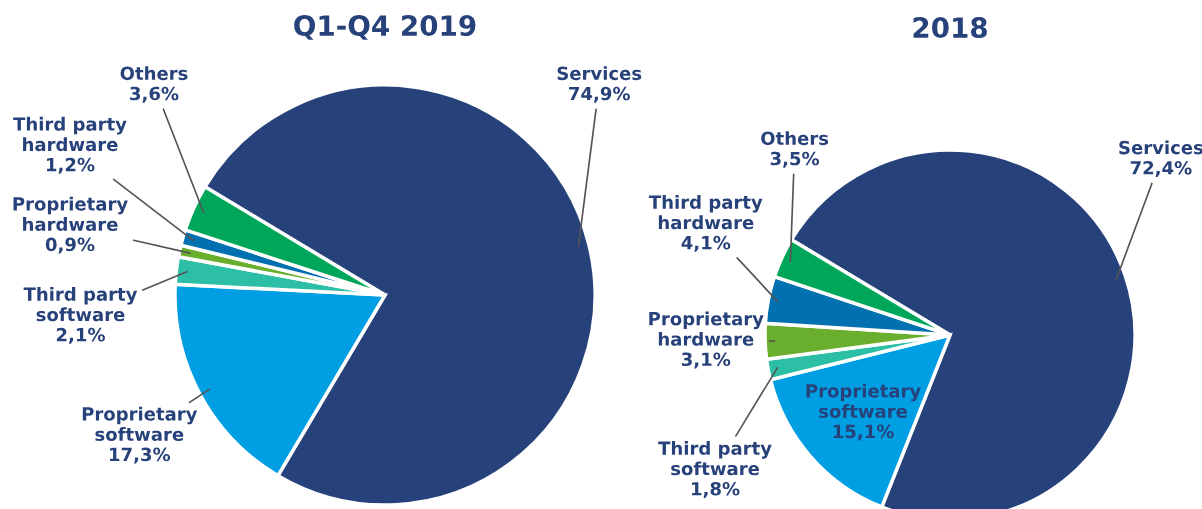 The height and width of the screenshot is (509, 1202). Describe the element at coordinates (154, 94) in the screenshot. I see `data-label: 3,6%` at that location.